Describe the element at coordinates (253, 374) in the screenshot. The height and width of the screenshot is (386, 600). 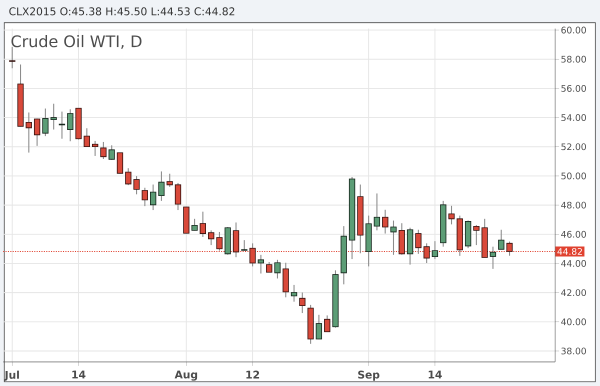
I see `x-tick-label: 12` at that location.